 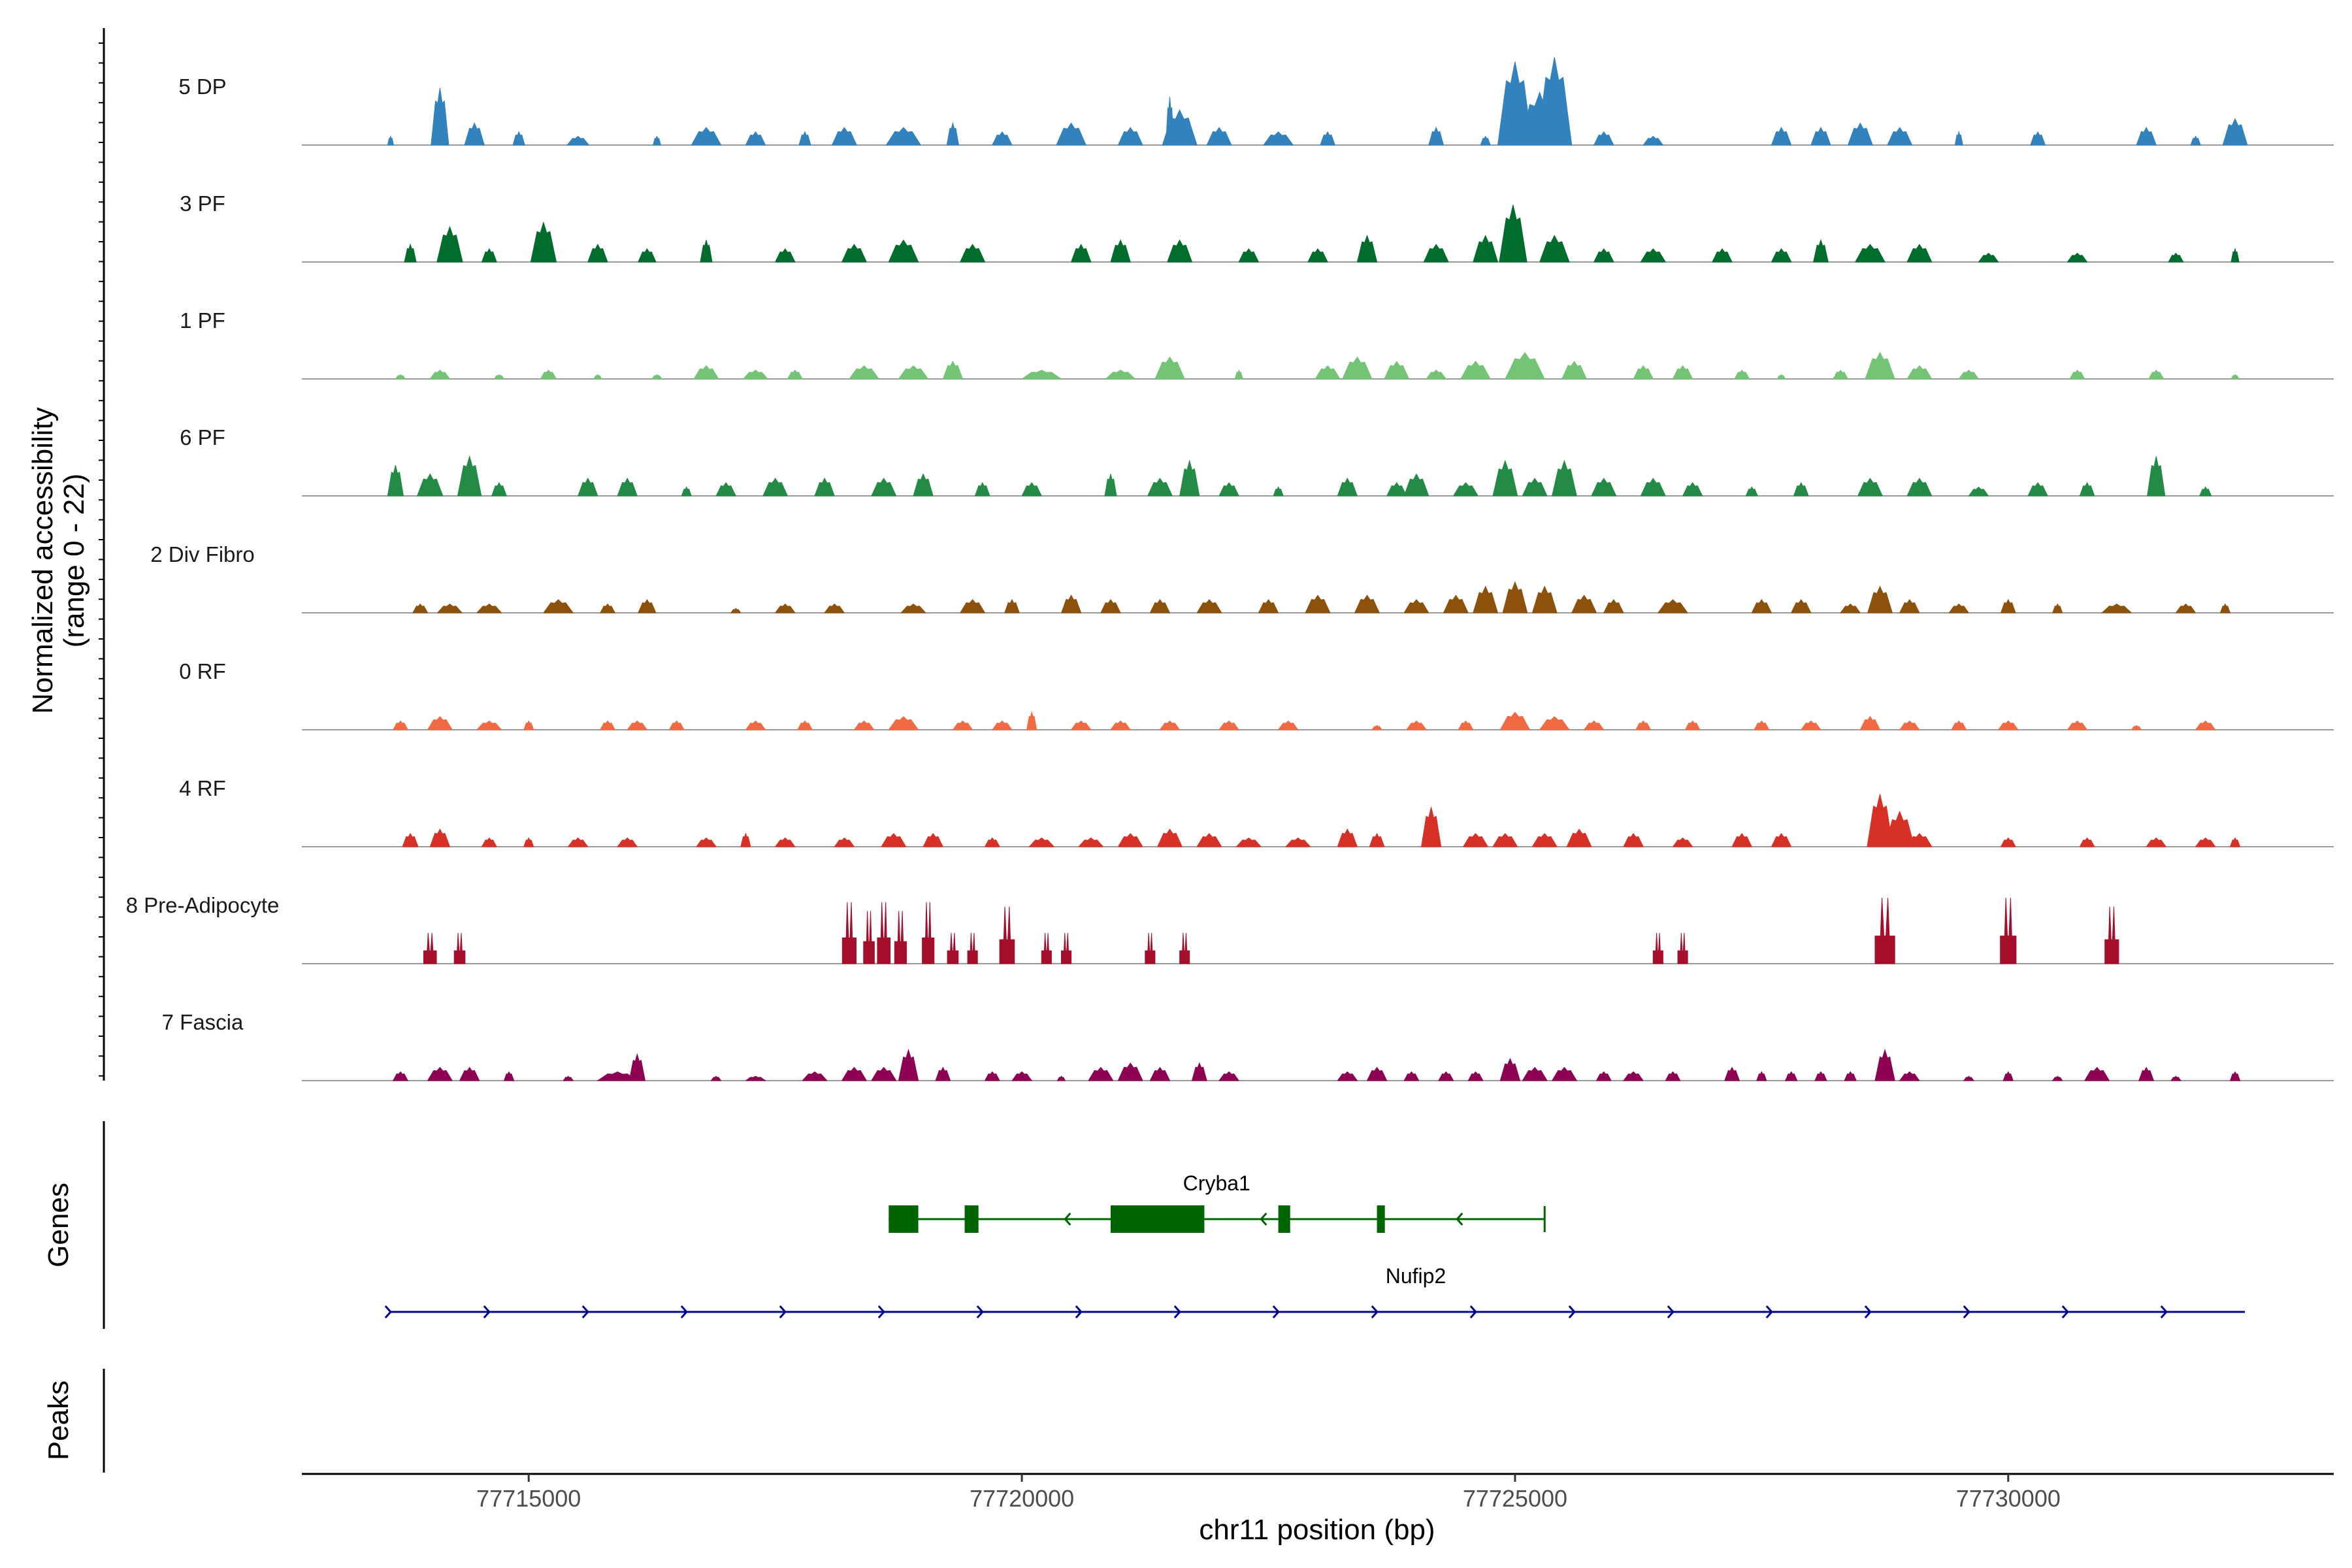 What do you see at coordinates (203, 905) in the screenshot?
I see `track-label: 8 Pre-Adipocyte` at bounding box center [203, 905].